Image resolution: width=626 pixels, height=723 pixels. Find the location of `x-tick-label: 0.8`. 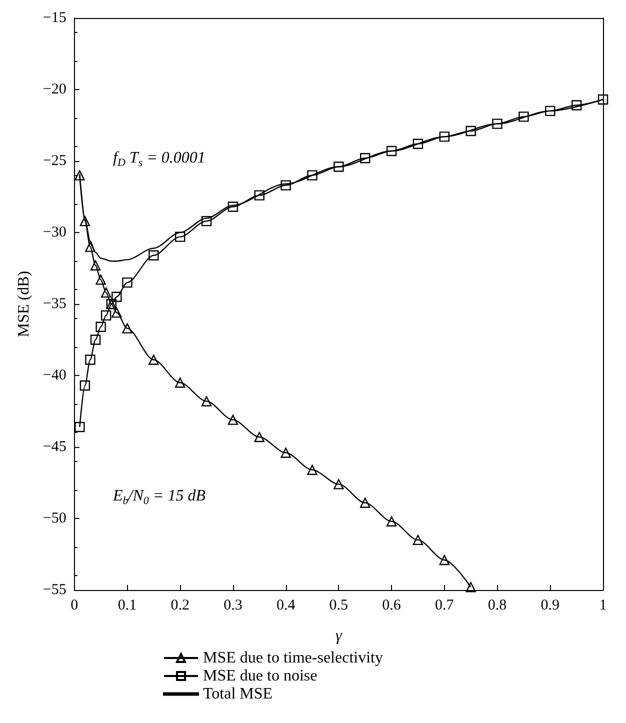

x-tick-label: 0.8 is located at coordinates (497, 606).